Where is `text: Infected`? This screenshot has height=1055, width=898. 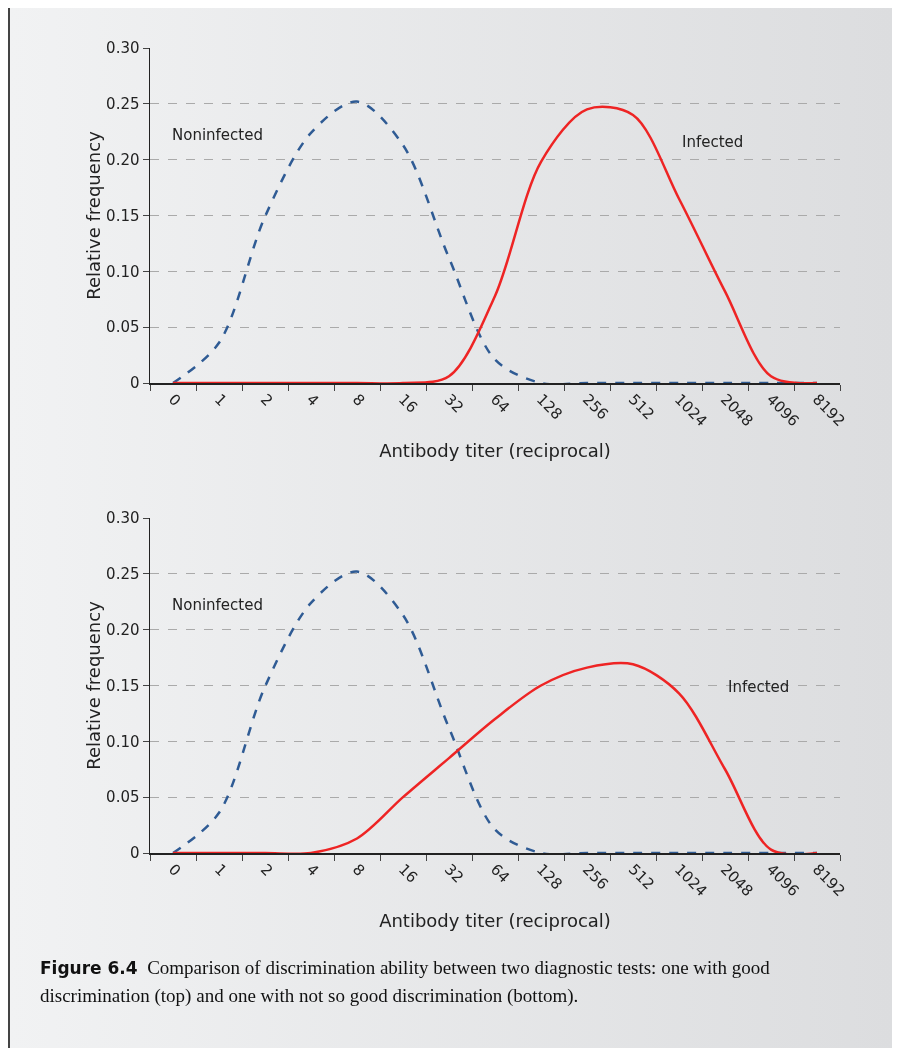 text: Infected is located at coordinates (759, 687).